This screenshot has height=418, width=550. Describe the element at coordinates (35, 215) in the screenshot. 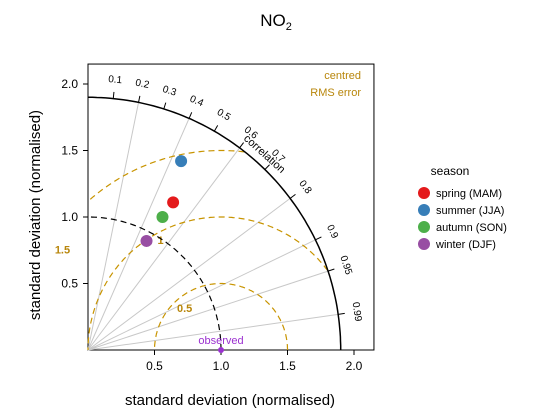

I see `y-axis-label: standard deviation (normalised)` at that location.